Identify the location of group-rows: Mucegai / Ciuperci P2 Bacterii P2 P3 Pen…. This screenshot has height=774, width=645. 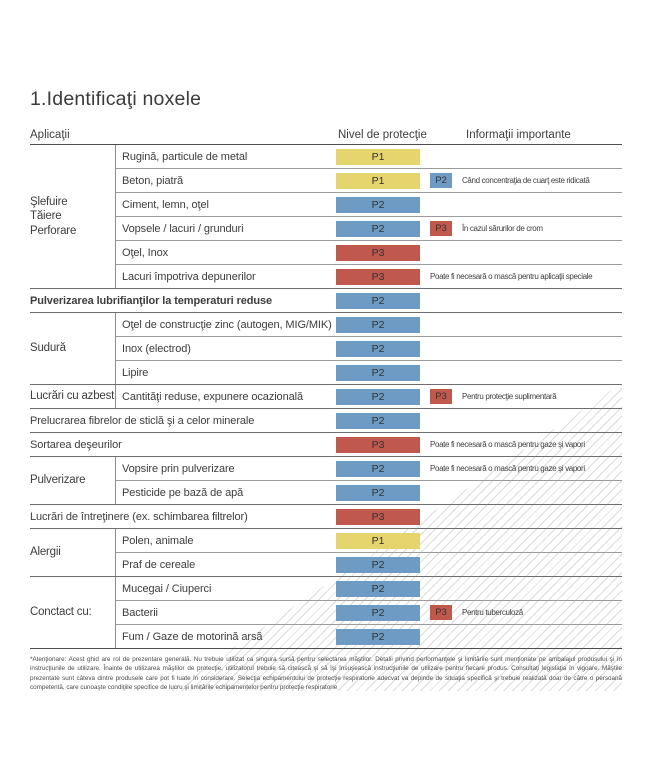
(368, 612).